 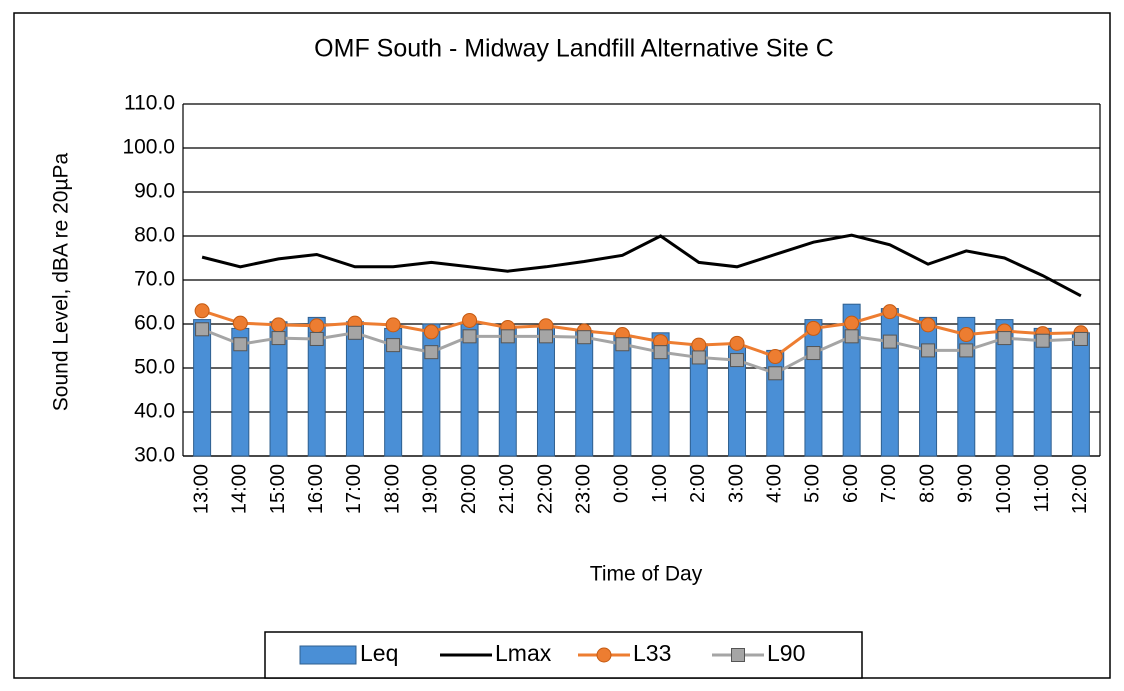 What do you see at coordinates (316, 489) in the screenshot?
I see `x-tick-label: 16:00` at bounding box center [316, 489].